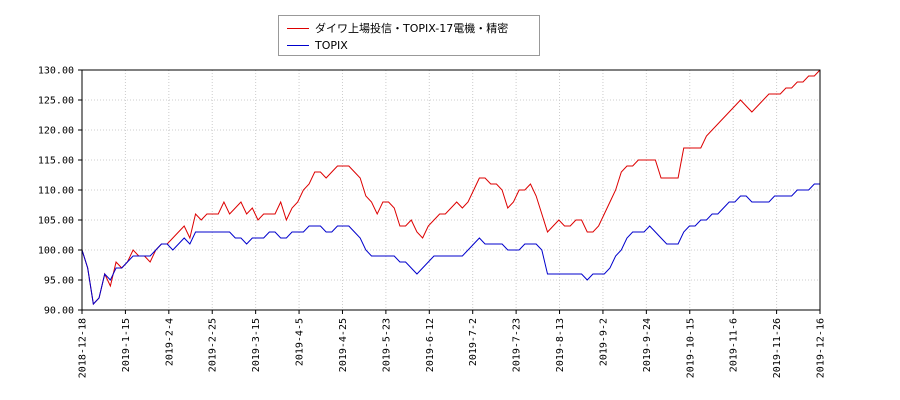 This screenshot has width=900, height=400. I want to click on y-tick-label: 110.00, so click(56, 191).